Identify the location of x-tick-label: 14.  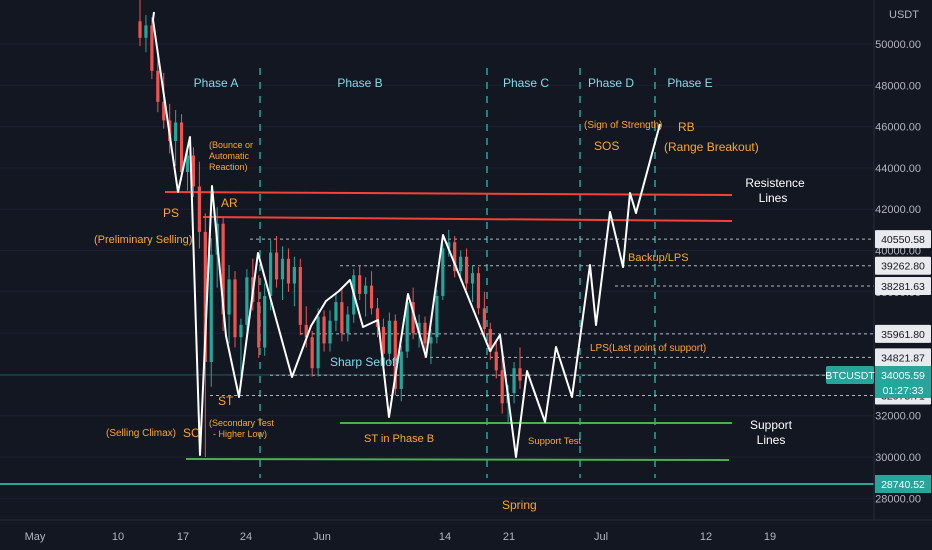
(445, 537).